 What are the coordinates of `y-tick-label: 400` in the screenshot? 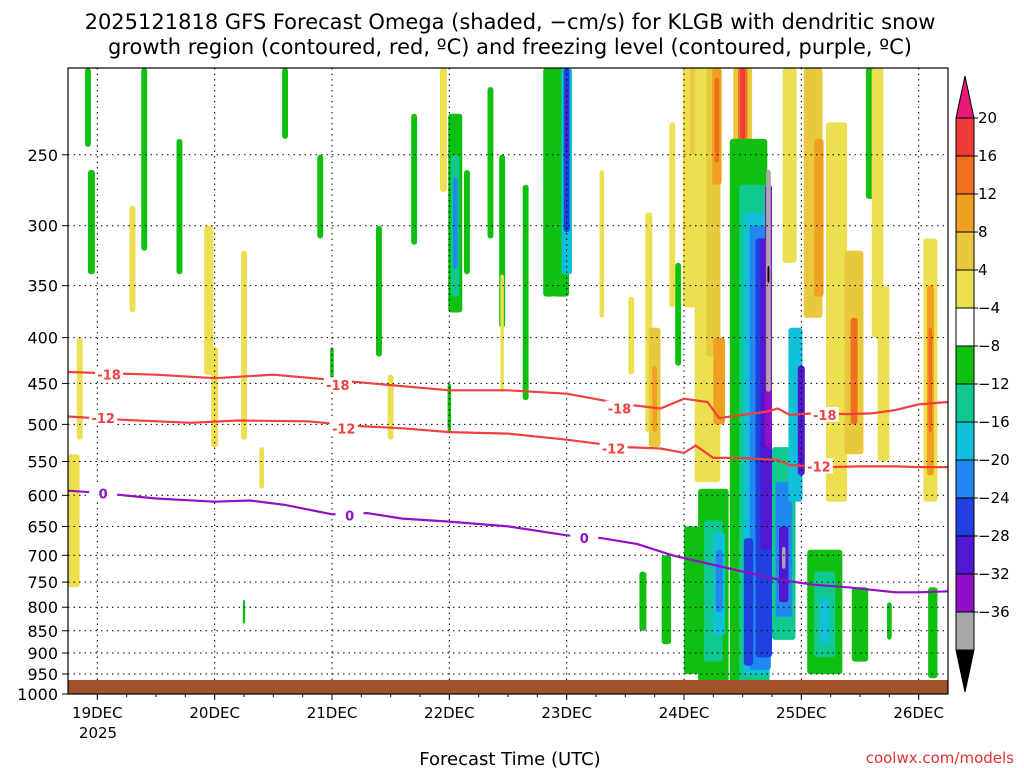 It's located at (42, 338).